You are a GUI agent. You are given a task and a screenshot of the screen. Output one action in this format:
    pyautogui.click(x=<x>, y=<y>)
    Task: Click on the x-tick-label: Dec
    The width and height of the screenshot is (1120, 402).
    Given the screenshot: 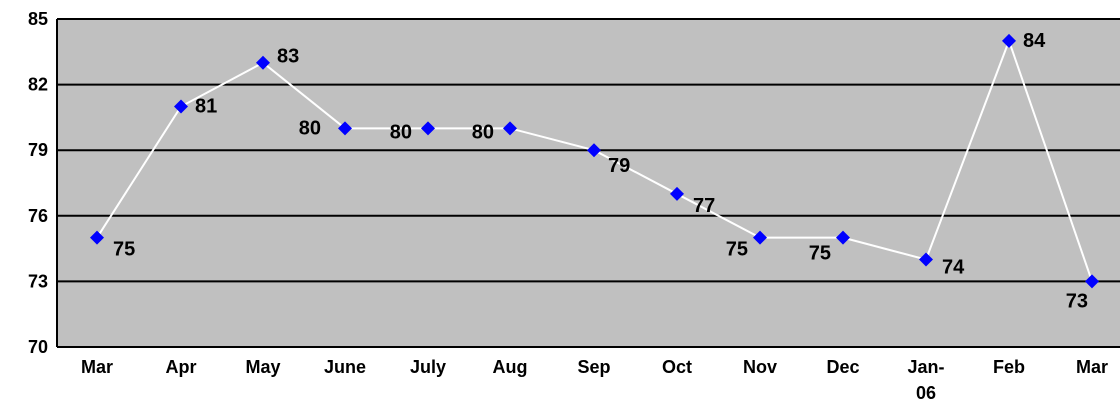 What is the action you would take?
    pyautogui.click(x=842, y=367)
    